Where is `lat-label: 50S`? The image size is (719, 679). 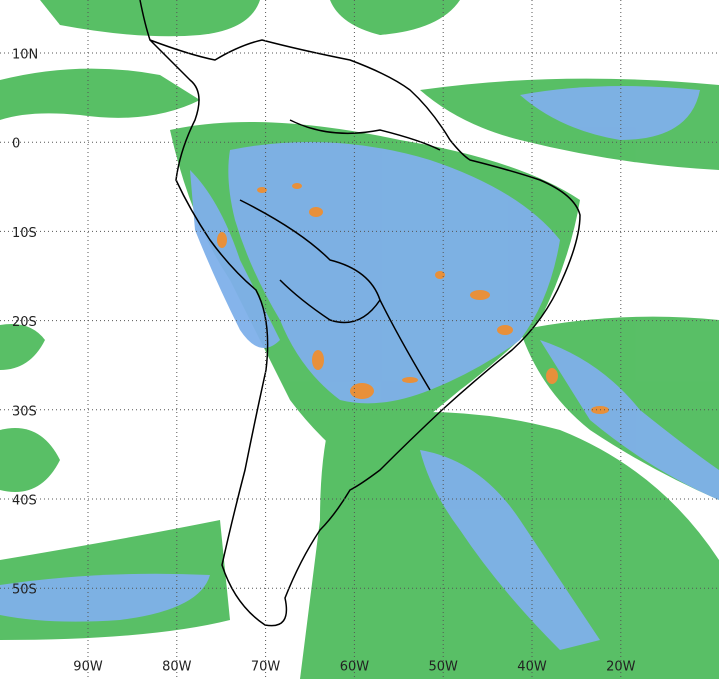 lat-label: 50S is located at coordinates (24, 590).